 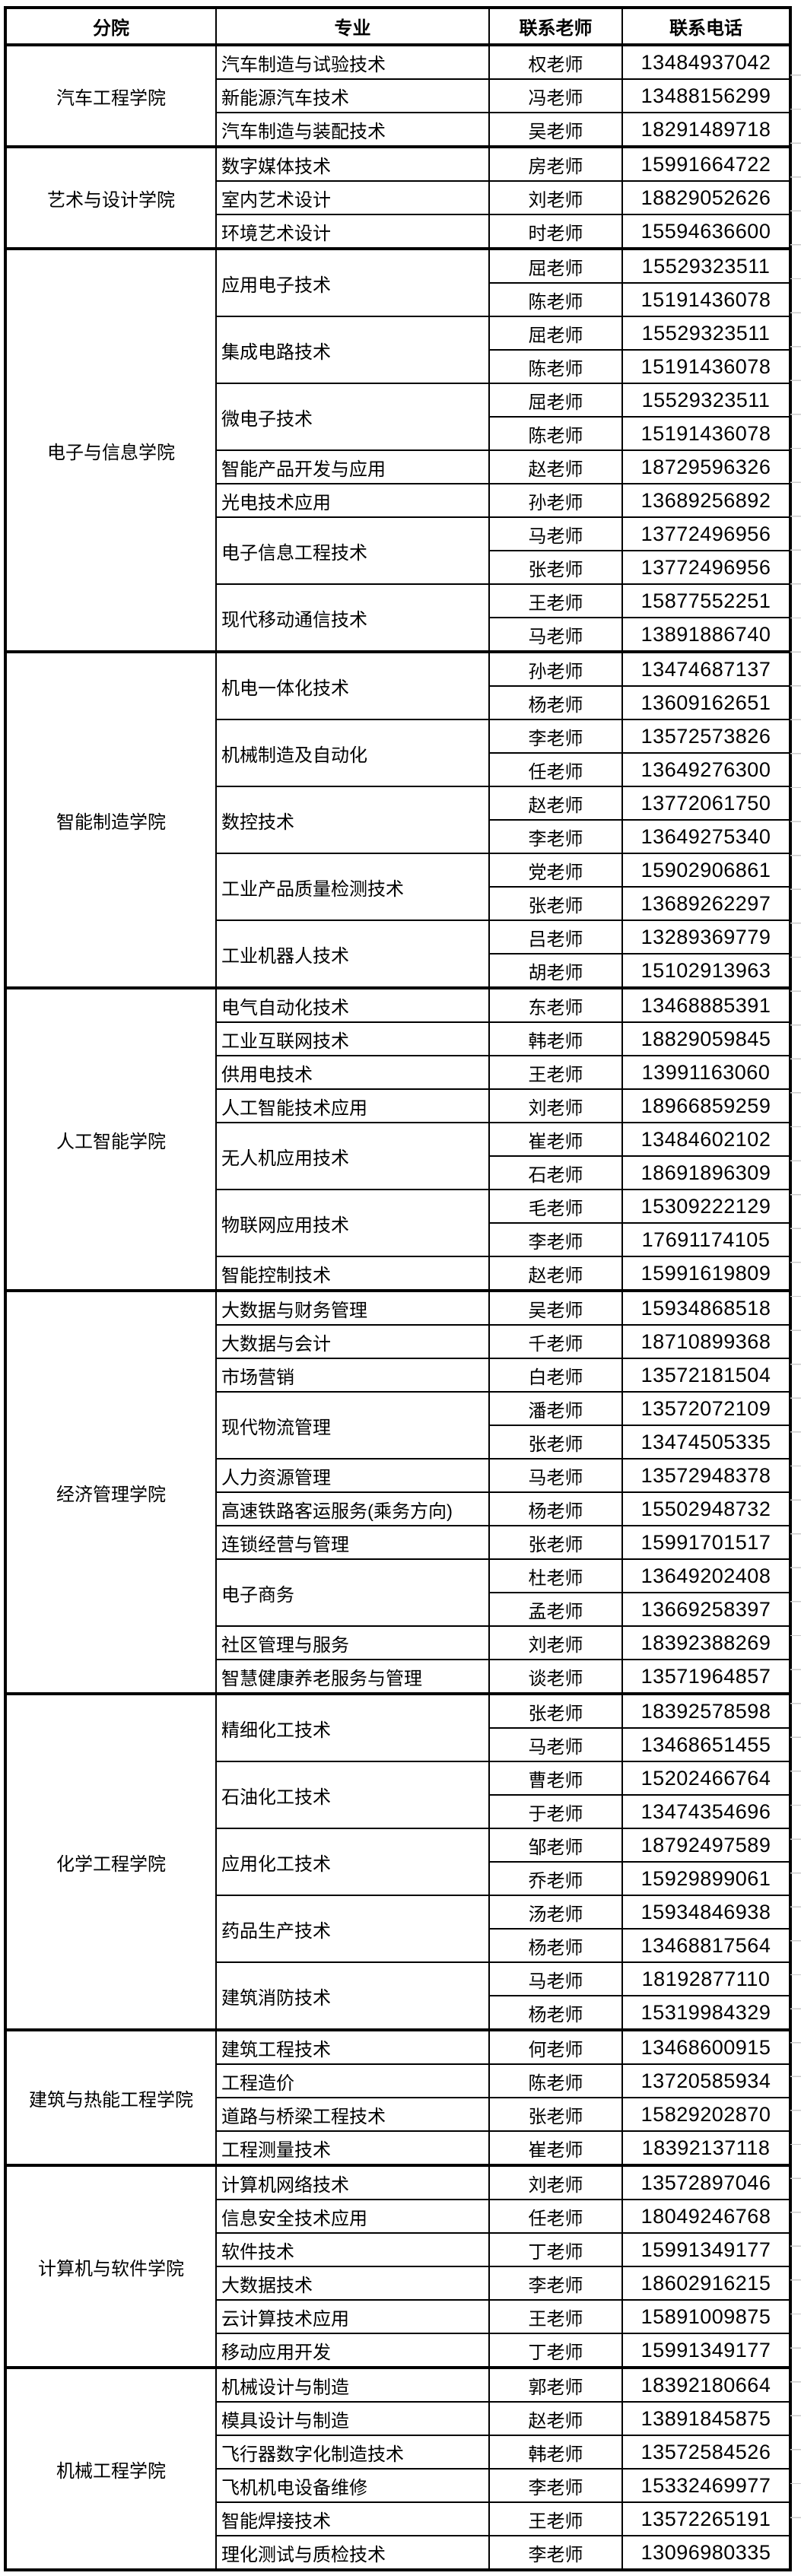 What do you see at coordinates (398, 836) in the screenshot?
I see `table-row: 李老师 13649275340` at bounding box center [398, 836].